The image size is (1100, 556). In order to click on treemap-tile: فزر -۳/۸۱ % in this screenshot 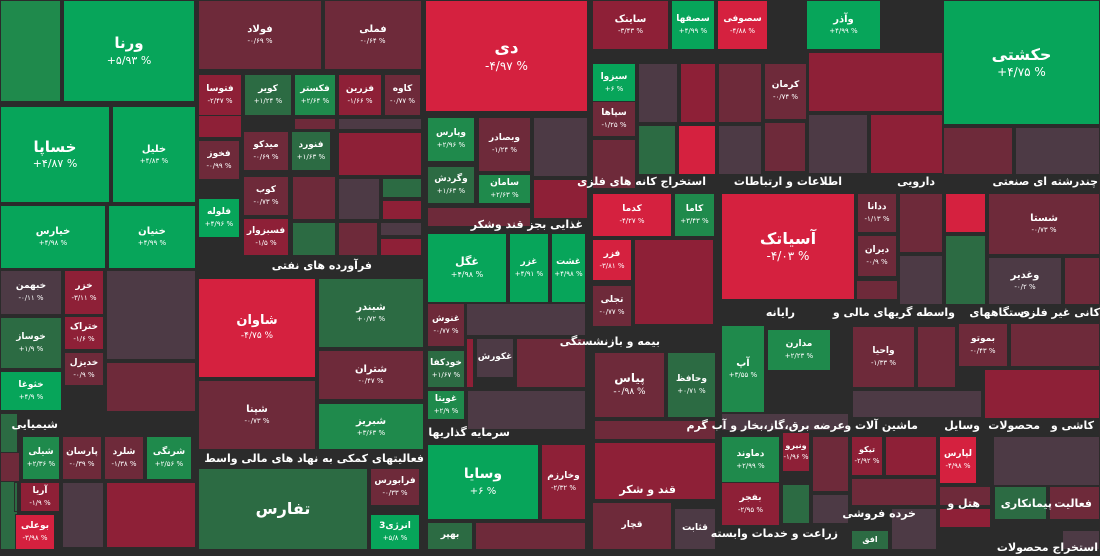, I will do `click(612, 260)`.